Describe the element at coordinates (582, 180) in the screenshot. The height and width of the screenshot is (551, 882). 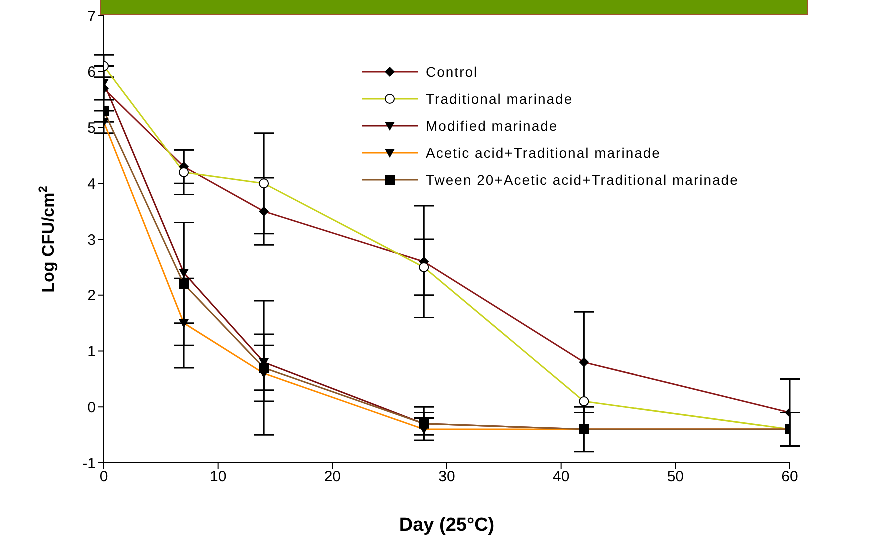
I see `legend-label: Tween 20+Acetic acid+Traditional marinade` at that location.